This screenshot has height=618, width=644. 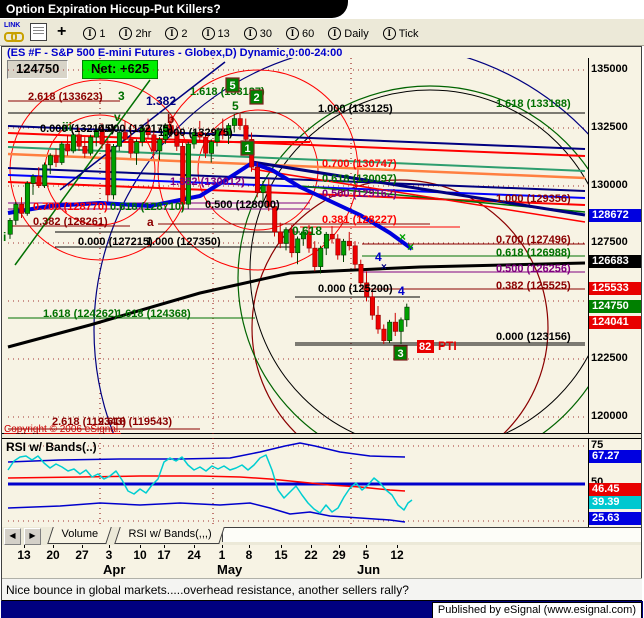 What do you see at coordinates (609, 242) in the screenshot?
I see `axis-label: 127500` at bounding box center [609, 242].